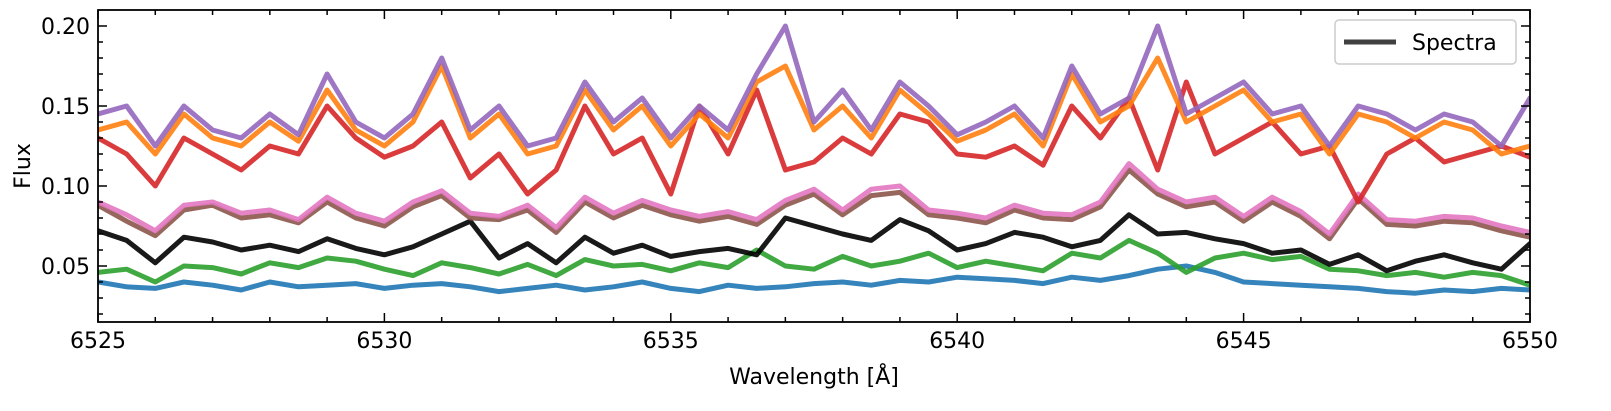 This screenshot has width=1611, height=411. What do you see at coordinates (65, 107) in the screenshot?
I see `y-tick-label: 0.15` at bounding box center [65, 107].